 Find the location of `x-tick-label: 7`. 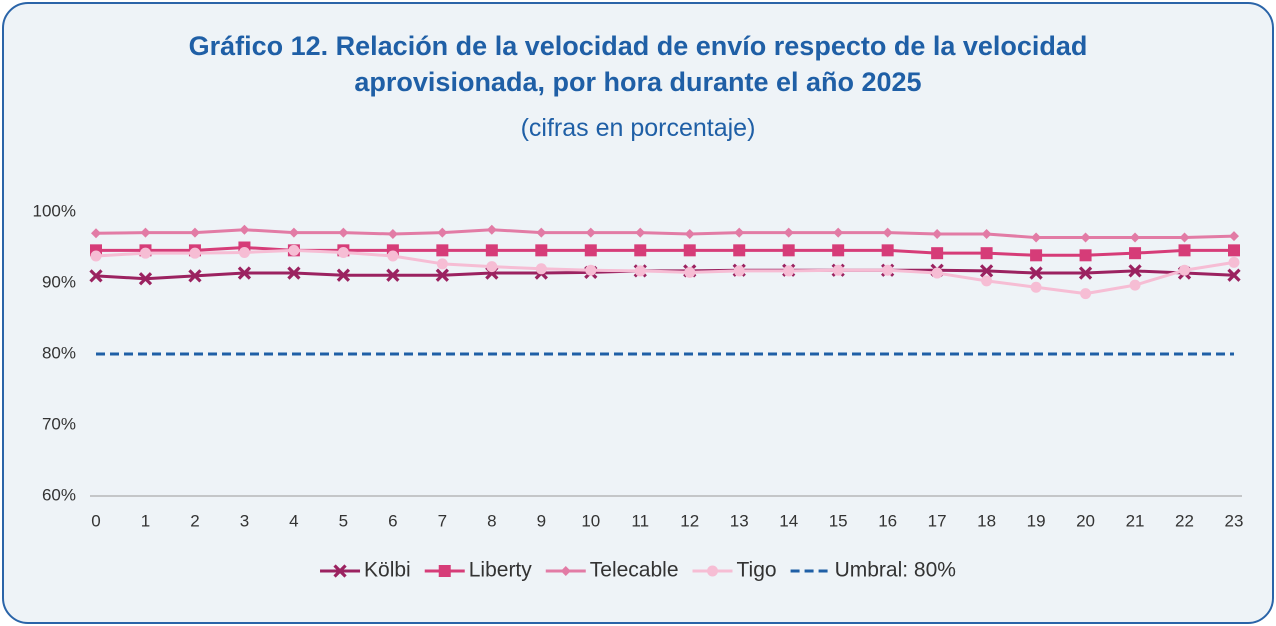

x-tick-label: 7 is located at coordinates (442, 520).